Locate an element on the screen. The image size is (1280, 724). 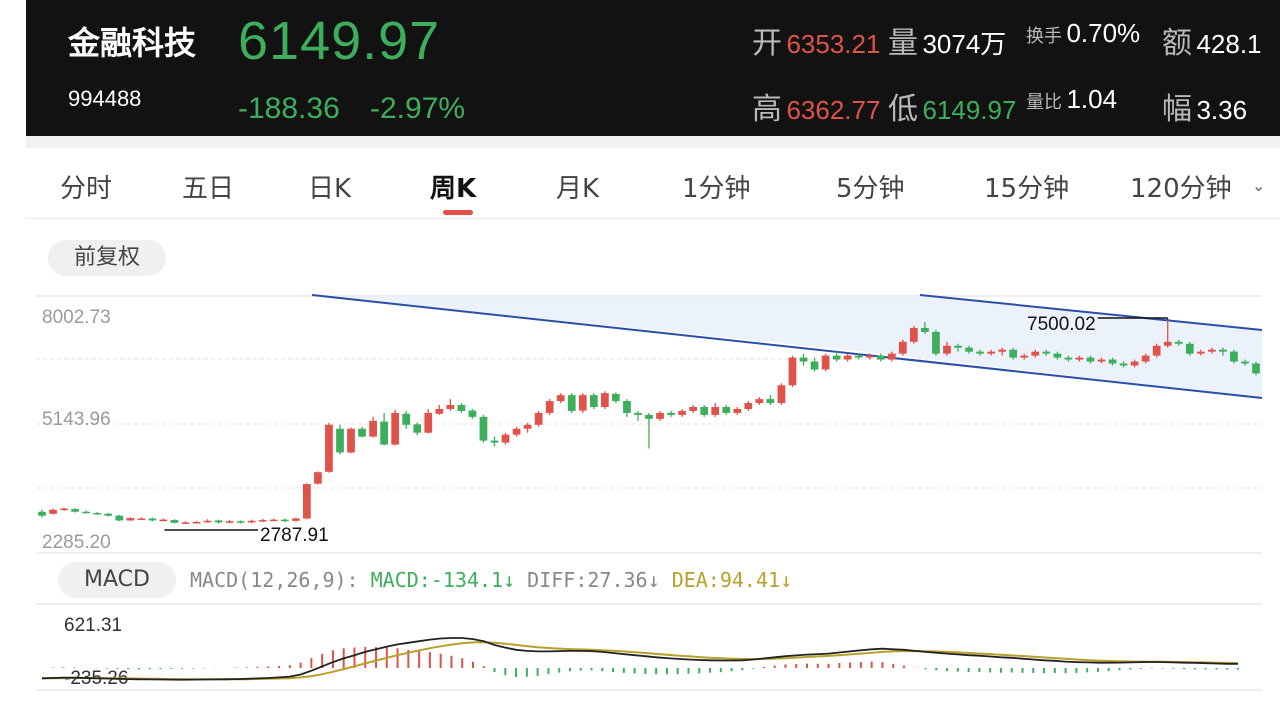
vol-ratio-value: 1.04 is located at coordinates (1092, 99).